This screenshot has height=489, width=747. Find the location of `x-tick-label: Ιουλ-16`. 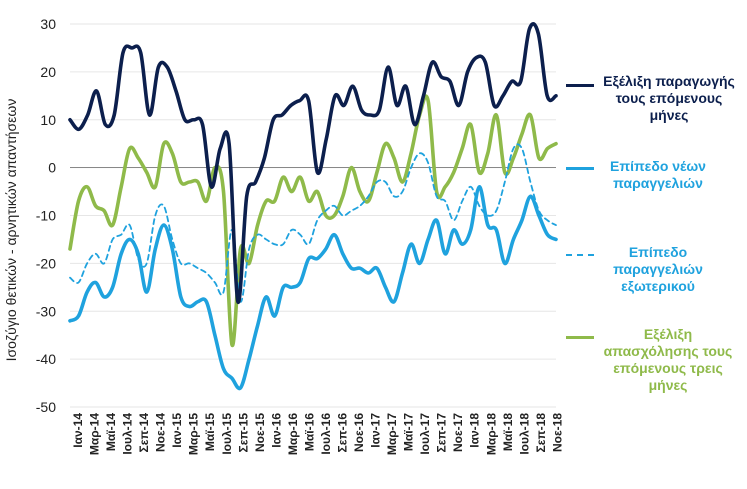

x-tick-label: Ιουλ-16 is located at coordinates (326, 434).